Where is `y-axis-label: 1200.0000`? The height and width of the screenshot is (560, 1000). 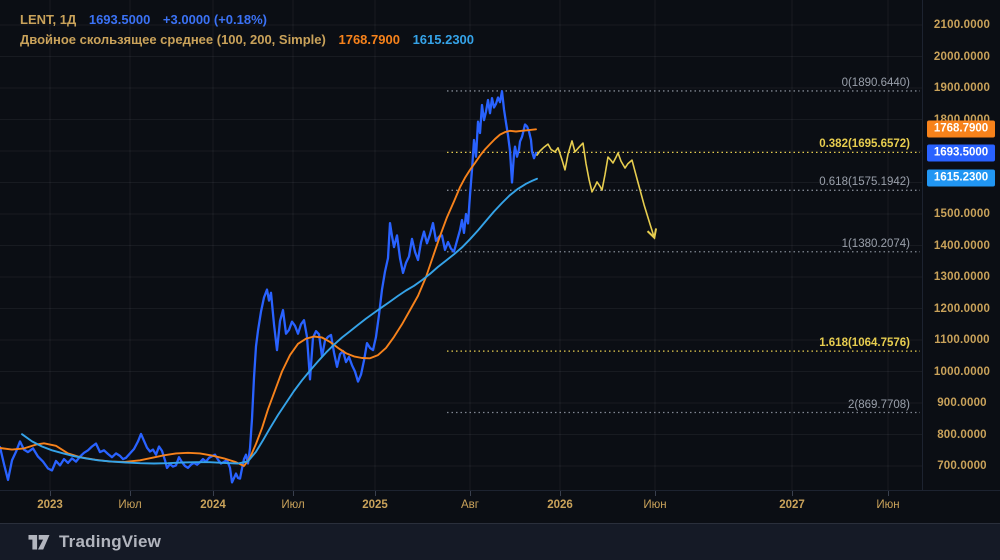
y-axis-label: 1200.0000 is located at coordinates (962, 308).